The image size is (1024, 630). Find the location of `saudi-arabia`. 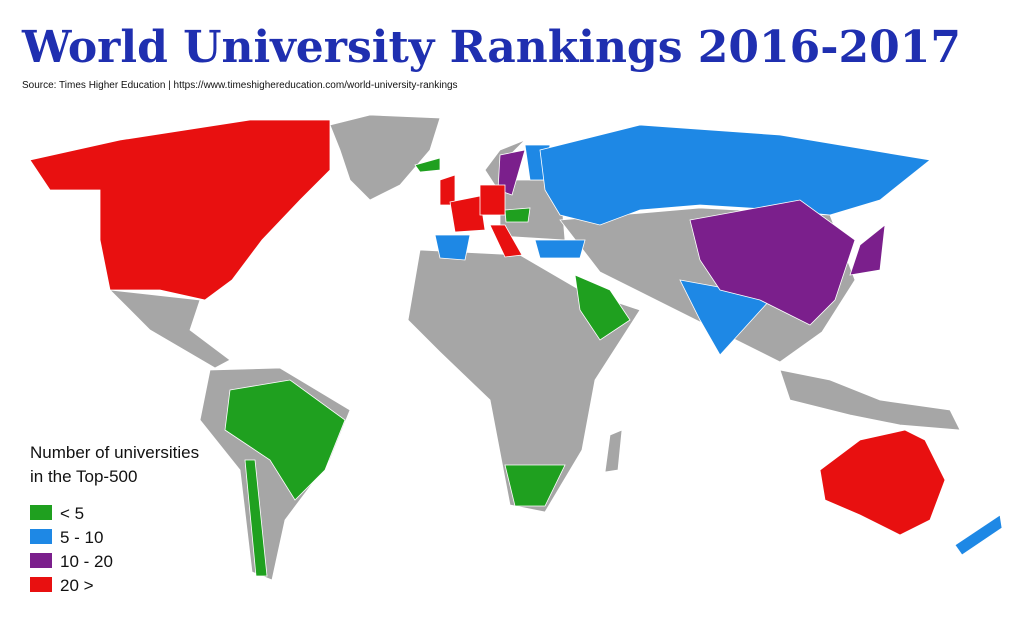

saudi-arabia is located at coordinates (602, 307).